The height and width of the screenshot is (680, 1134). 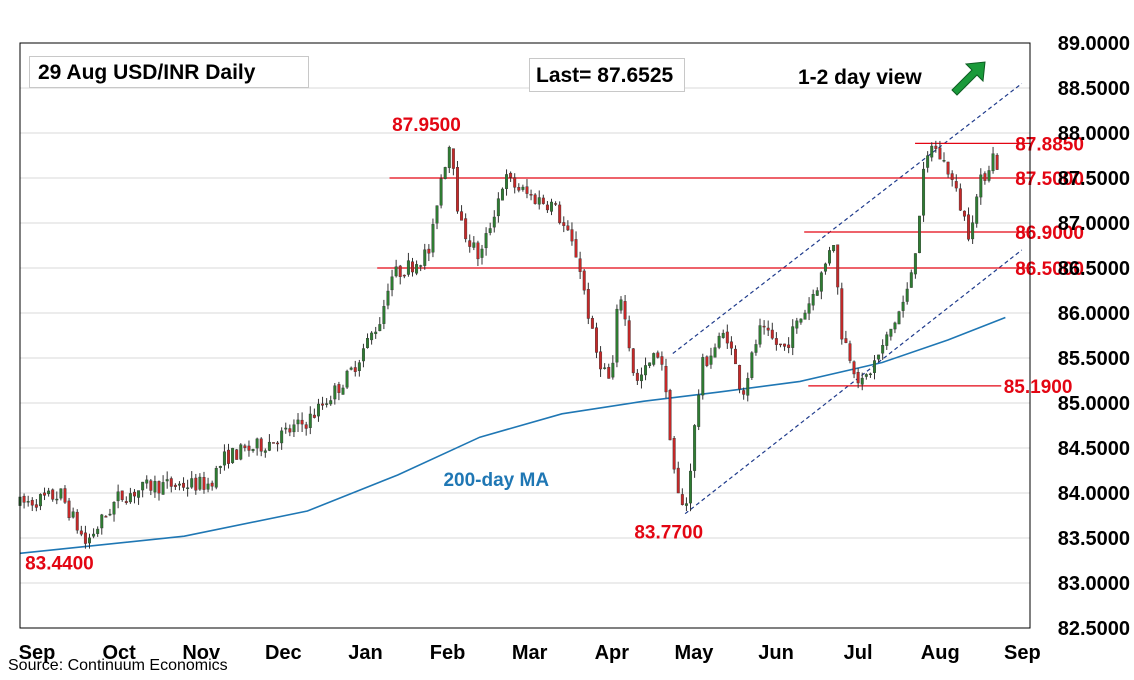 What do you see at coordinates (530, 653) in the screenshot?
I see `x-axis-ticks: Sep Oct Nov Dec Jan Feb Mar Apr May Jun Jul Aug Sep` at bounding box center [530, 653].